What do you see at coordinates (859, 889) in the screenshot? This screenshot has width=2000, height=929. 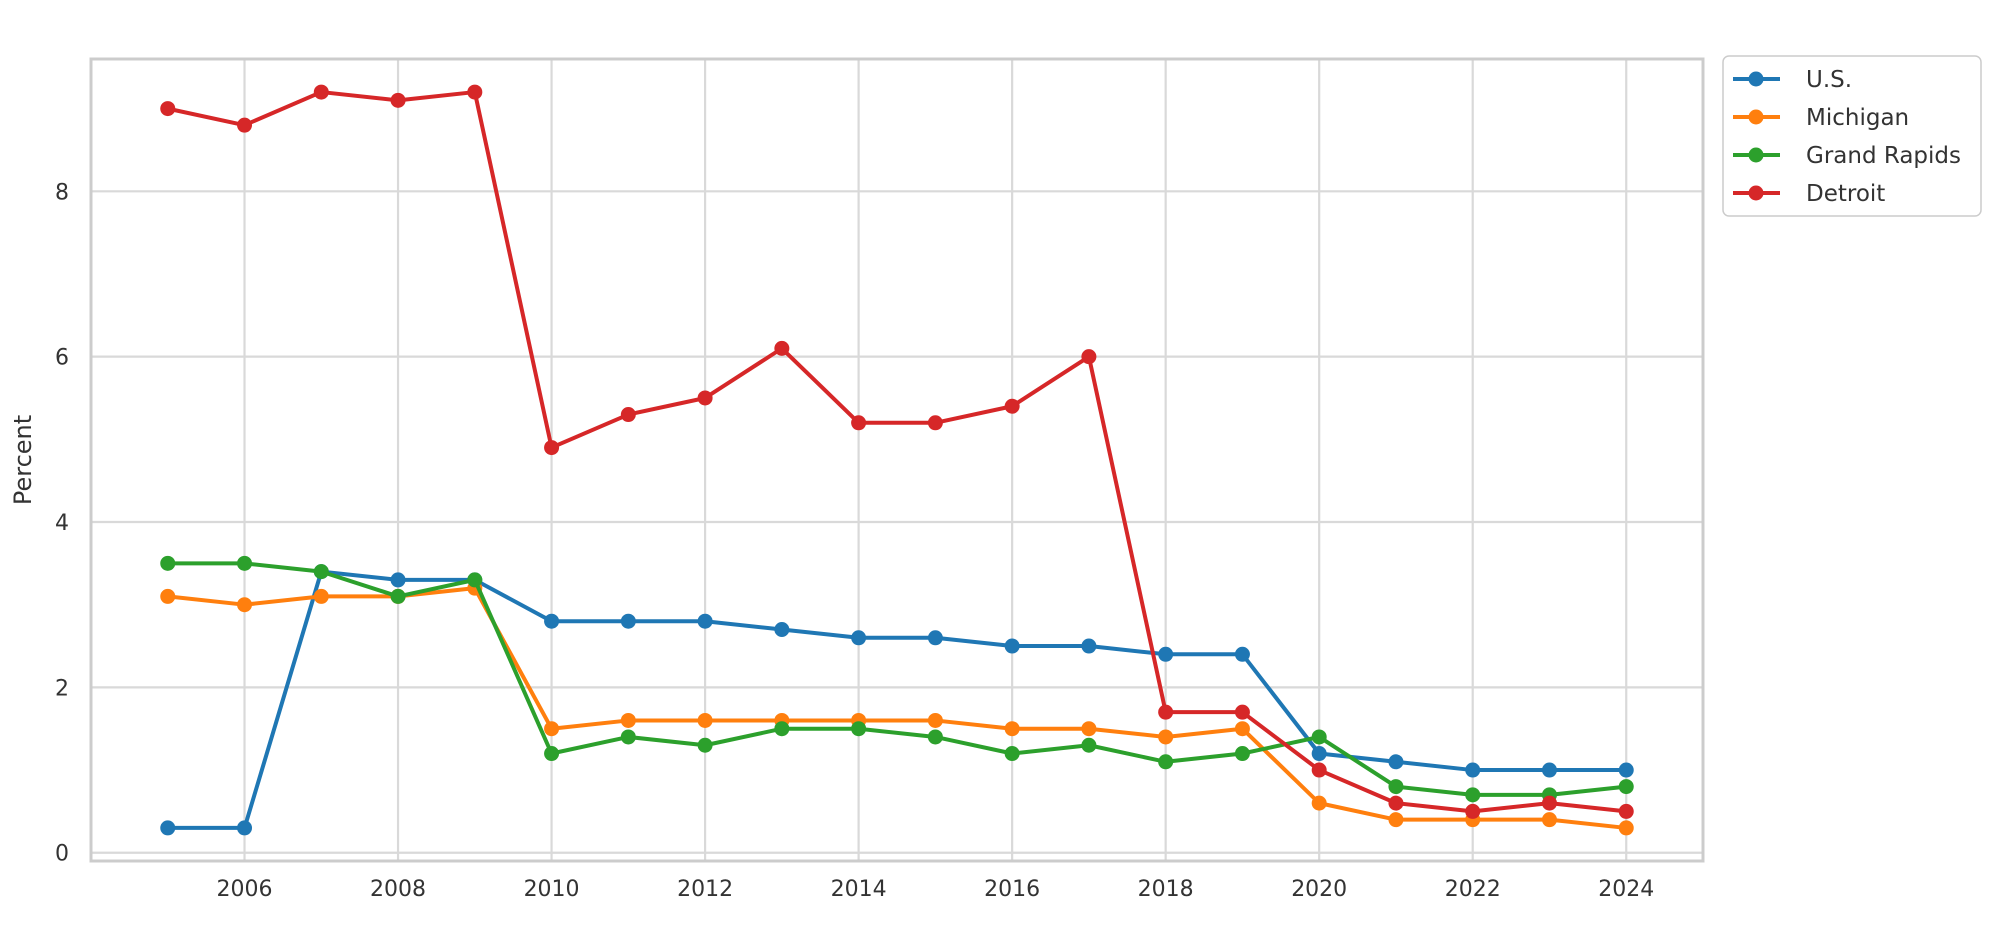 I see `x-tick-label: 2014` at bounding box center [859, 889].